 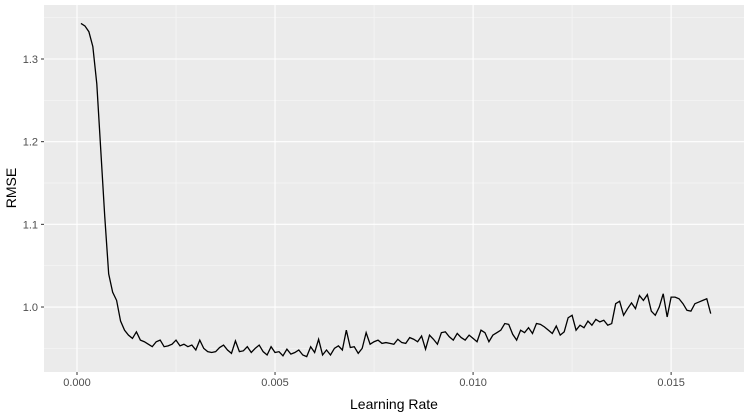 I want to click on y-tick-label: 1.2, so click(x=30, y=143).